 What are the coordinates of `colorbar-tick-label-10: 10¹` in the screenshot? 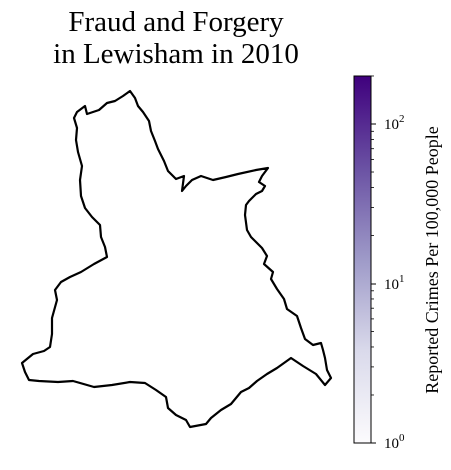 It's located at (394, 283).